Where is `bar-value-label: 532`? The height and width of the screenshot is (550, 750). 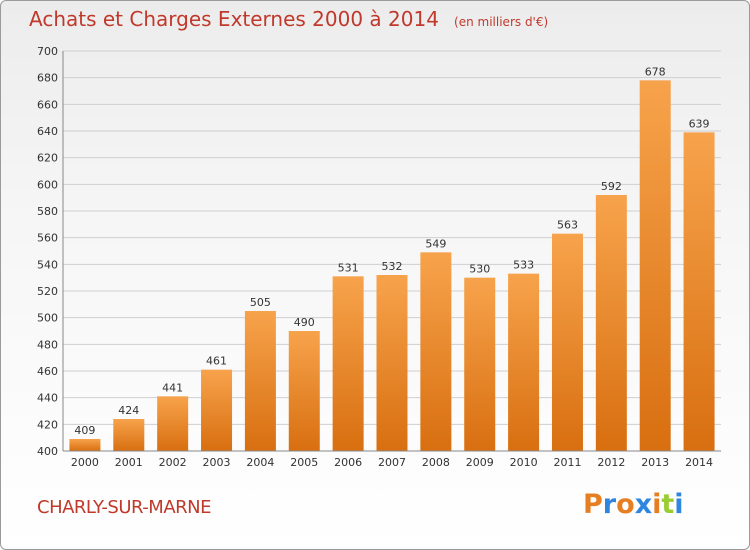
bar-value-label: 532 is located at coordinates (392, 266).